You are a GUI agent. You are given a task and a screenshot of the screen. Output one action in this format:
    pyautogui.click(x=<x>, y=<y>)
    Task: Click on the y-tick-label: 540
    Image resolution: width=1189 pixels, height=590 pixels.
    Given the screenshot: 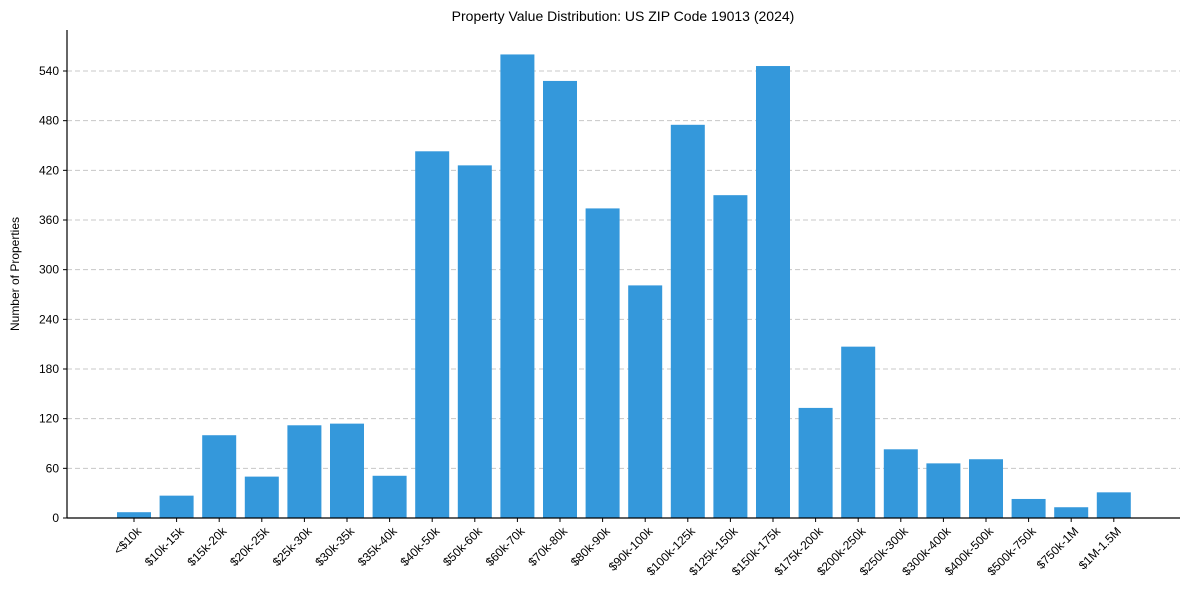 What is the action you would take?
    pyautogui.click(x=49, y=71)
    